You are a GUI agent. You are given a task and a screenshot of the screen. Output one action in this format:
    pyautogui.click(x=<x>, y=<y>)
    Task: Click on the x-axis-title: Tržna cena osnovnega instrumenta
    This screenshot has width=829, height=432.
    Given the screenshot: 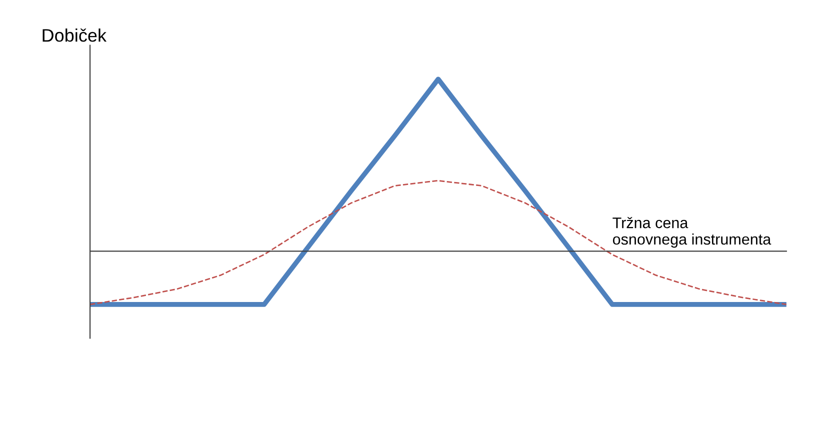 What is the action you would take?
    pyautogui.click(x=692, y=232)
    